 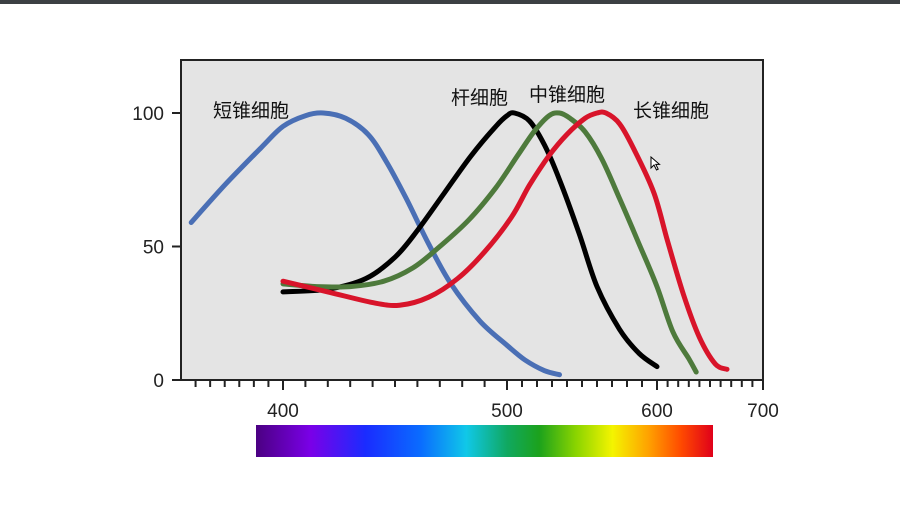 What do you see at coordinates (486, 401) in the screenshot?
I see `x-axis-ticks: 400 500 600 700` at bounding box center [486, 401].